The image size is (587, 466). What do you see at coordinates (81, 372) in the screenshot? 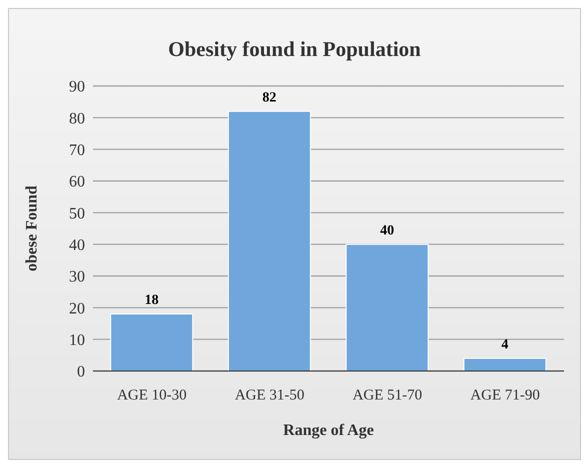
I see `y-tick-label: 0` at bounding box center [81, 372].